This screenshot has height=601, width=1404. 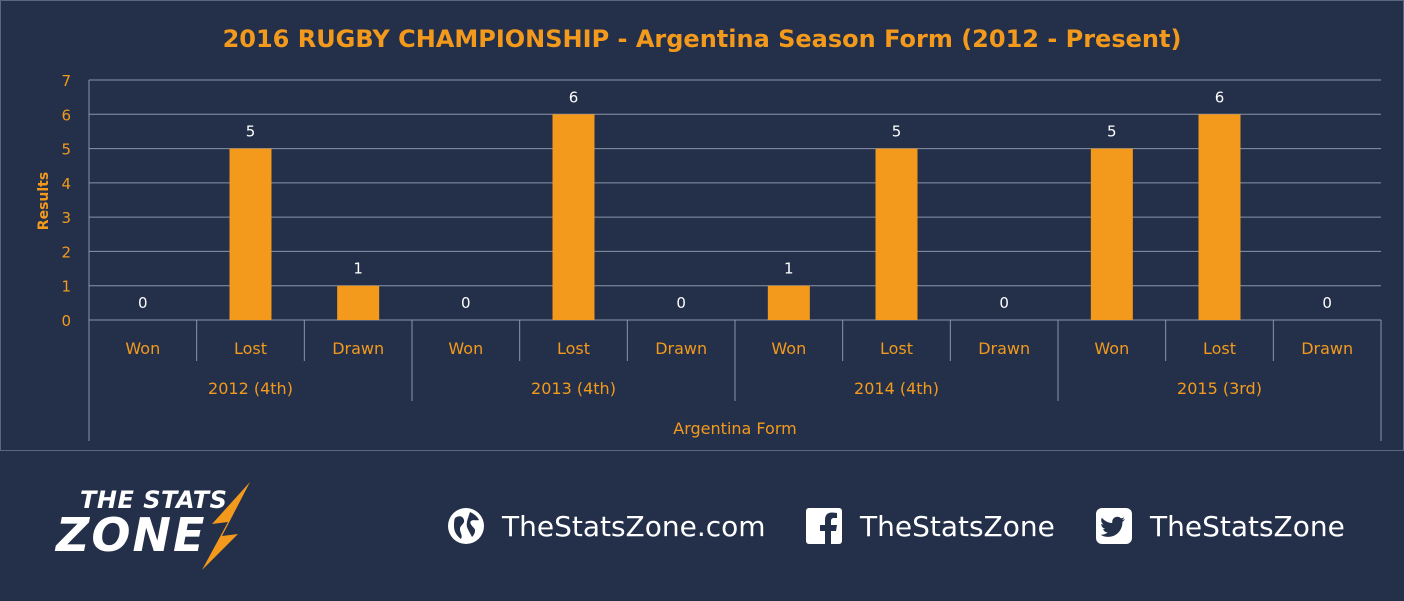 What do you see at coordinates (896, 388) in the screenshot?
I see `group-label: 2014 (4th)` at bounding box center [896, 388].